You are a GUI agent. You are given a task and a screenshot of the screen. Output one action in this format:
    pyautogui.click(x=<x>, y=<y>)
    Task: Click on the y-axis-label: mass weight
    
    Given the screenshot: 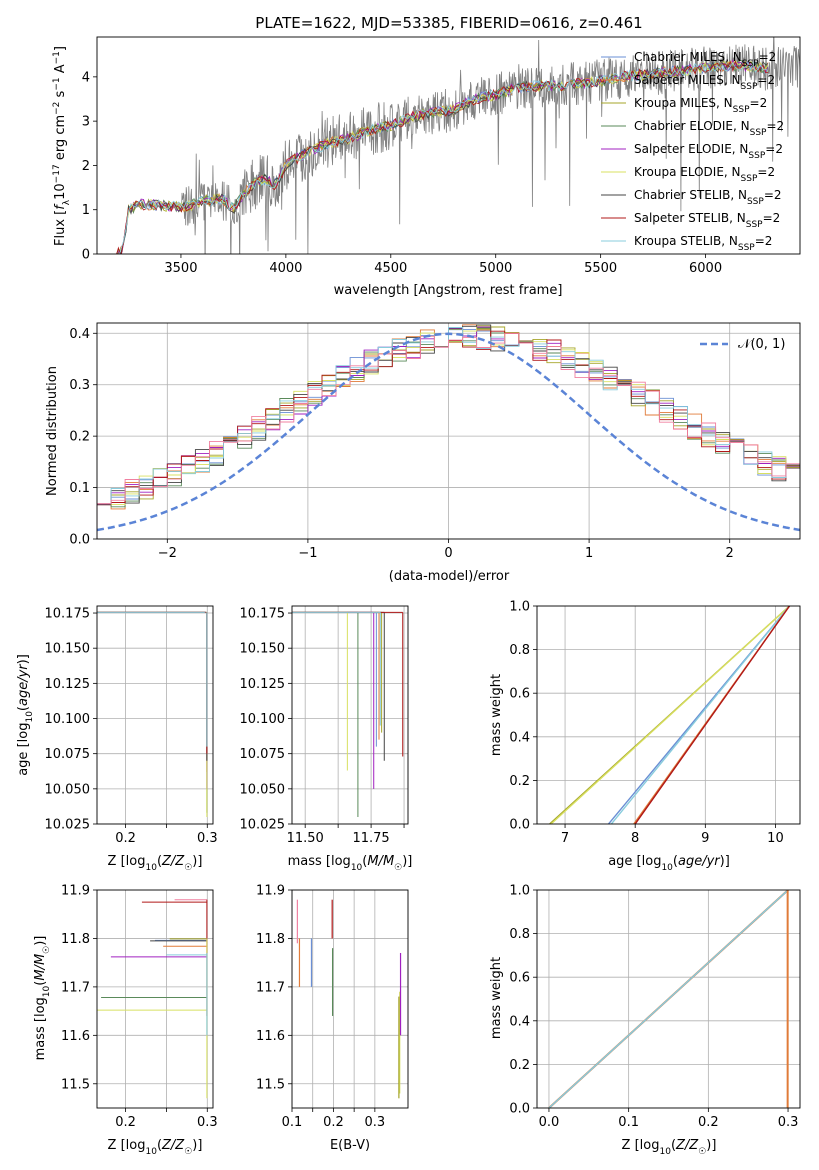 What is the action you would take?
    pyautogui.click(x=496, y=998)
    